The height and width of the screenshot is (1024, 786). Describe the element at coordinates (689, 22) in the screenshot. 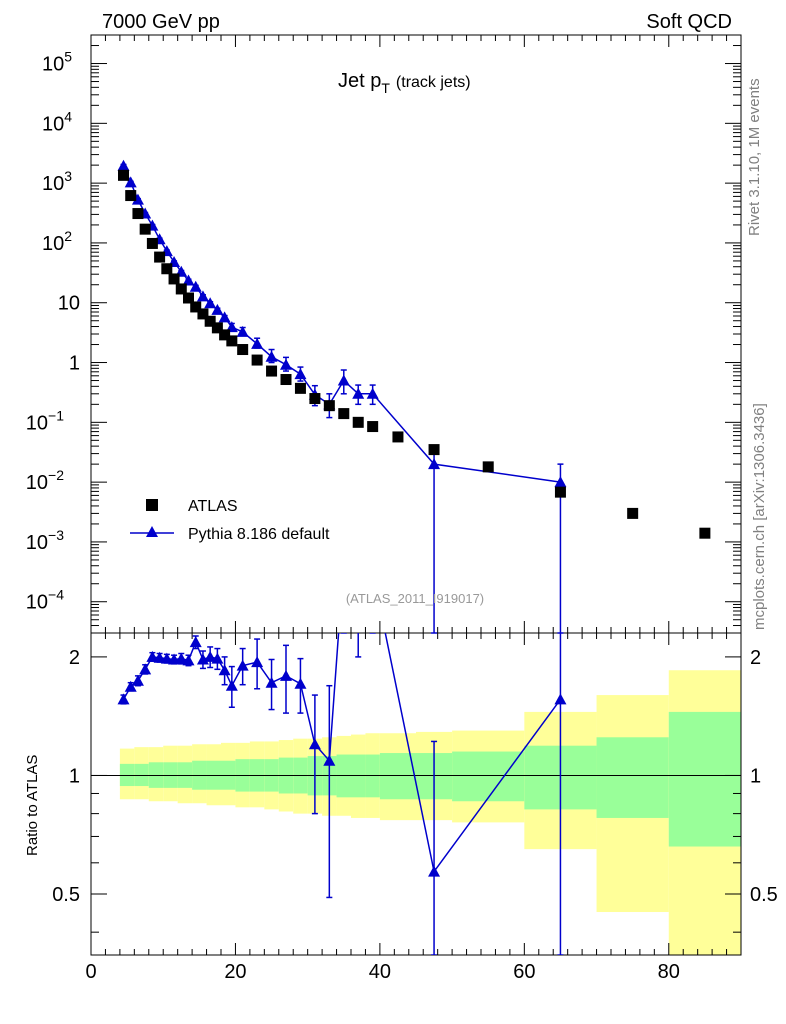

I see `header-category-label: Soft QCD` at that location.